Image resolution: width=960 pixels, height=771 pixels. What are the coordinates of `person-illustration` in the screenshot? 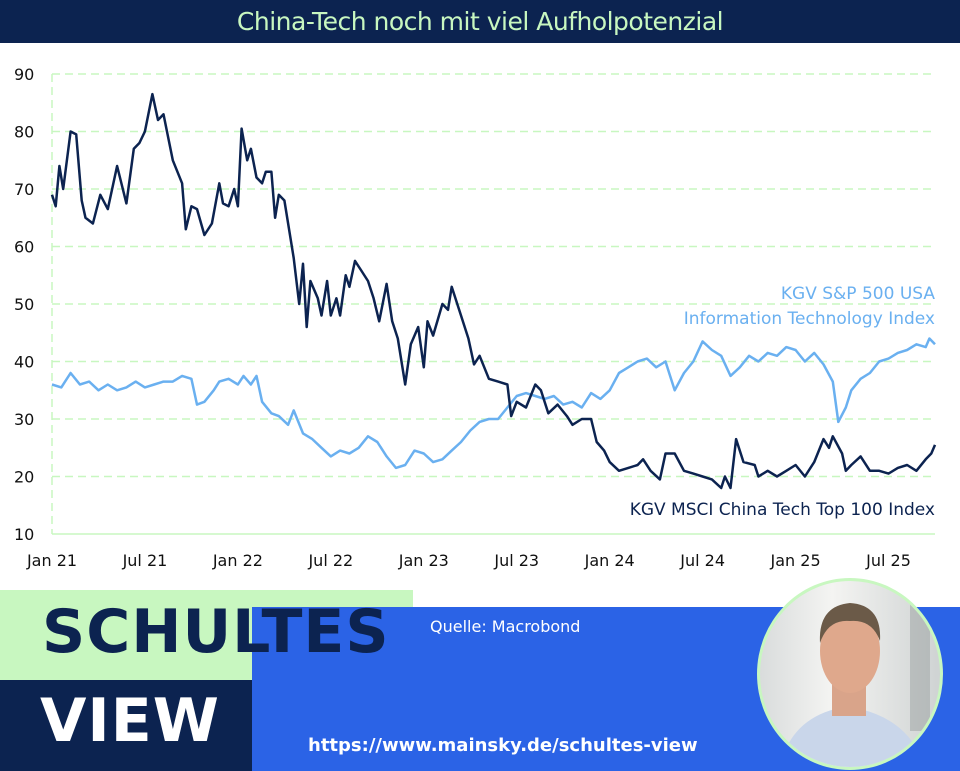 It's located at (855, 684).